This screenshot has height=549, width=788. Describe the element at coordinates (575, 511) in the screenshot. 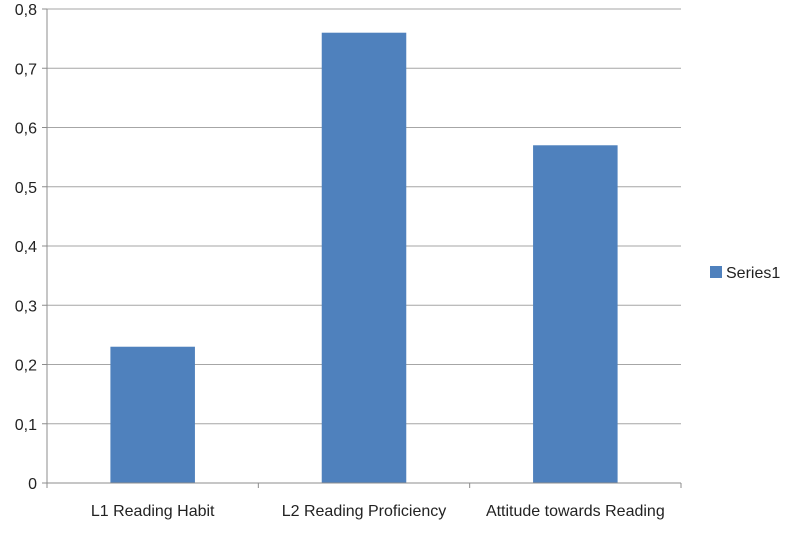

I see `x-tick-label: Attitude towards Reading` at that location.